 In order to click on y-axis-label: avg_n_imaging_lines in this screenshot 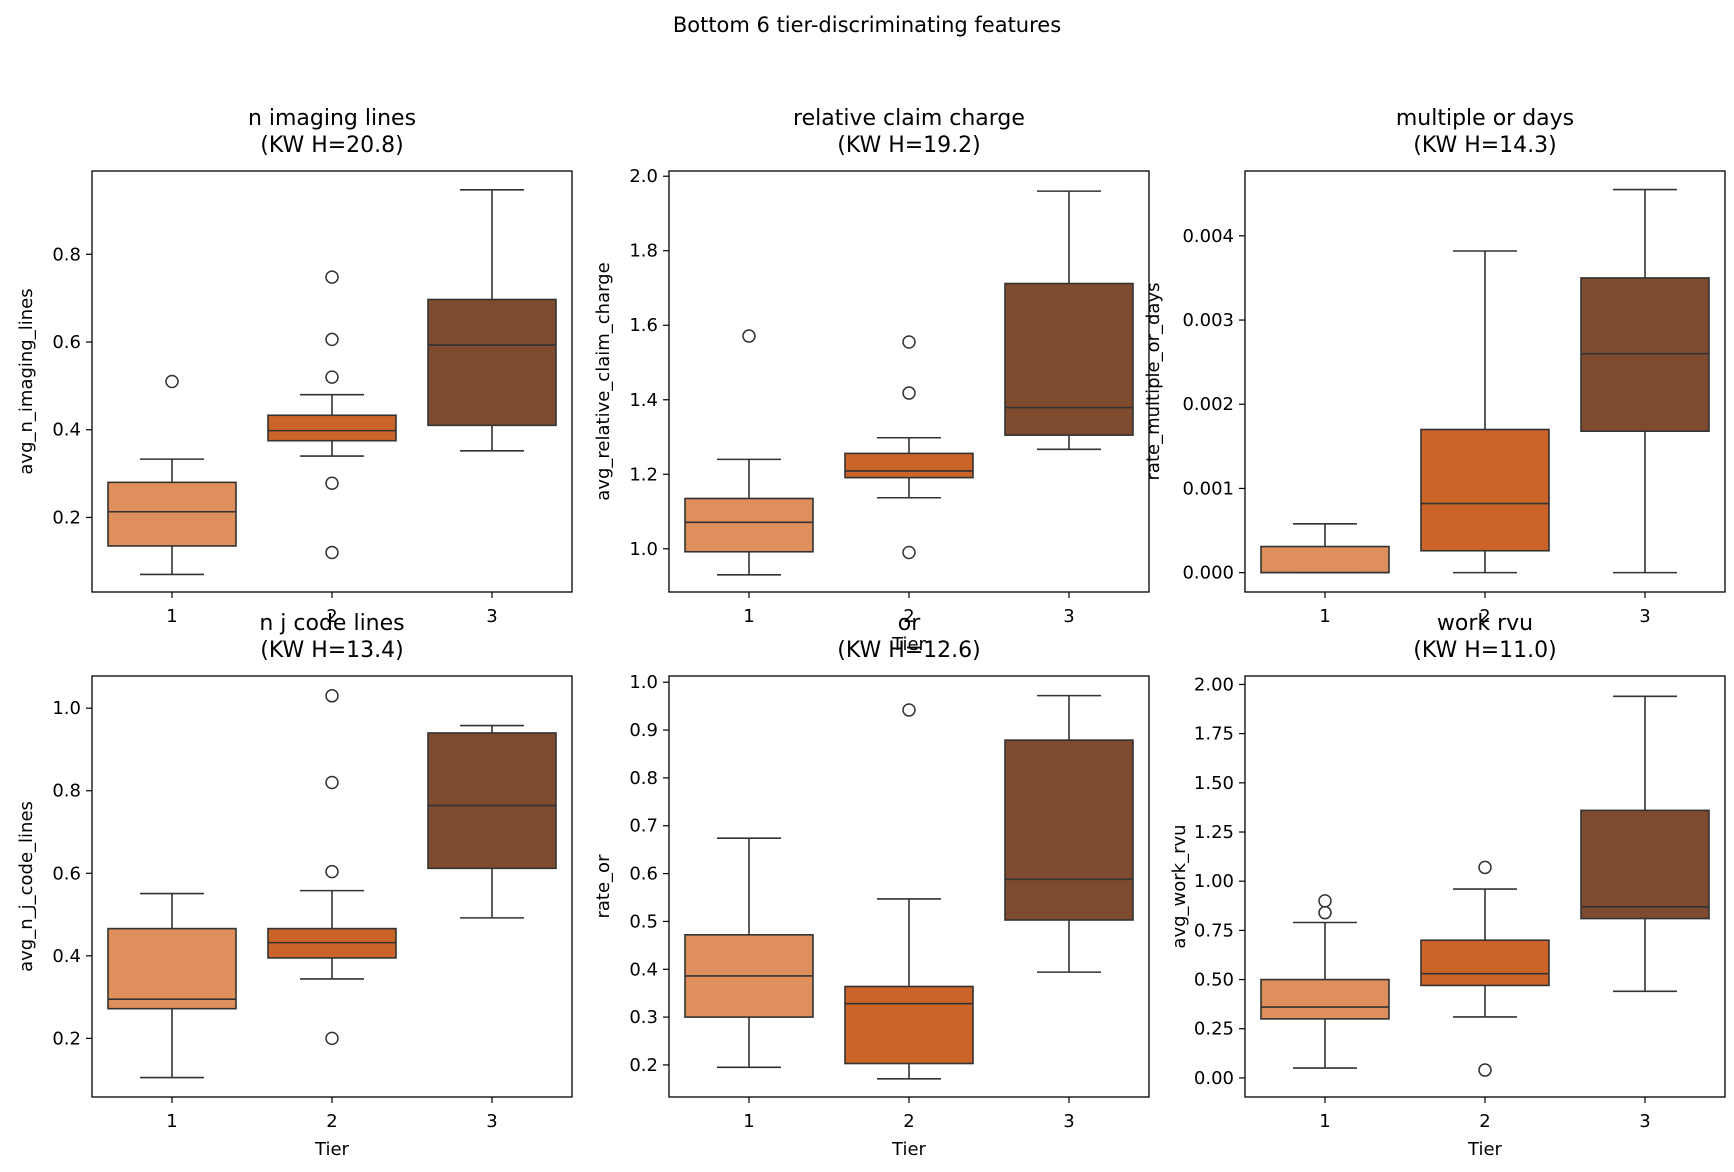, I will do `click(26, 381)`.